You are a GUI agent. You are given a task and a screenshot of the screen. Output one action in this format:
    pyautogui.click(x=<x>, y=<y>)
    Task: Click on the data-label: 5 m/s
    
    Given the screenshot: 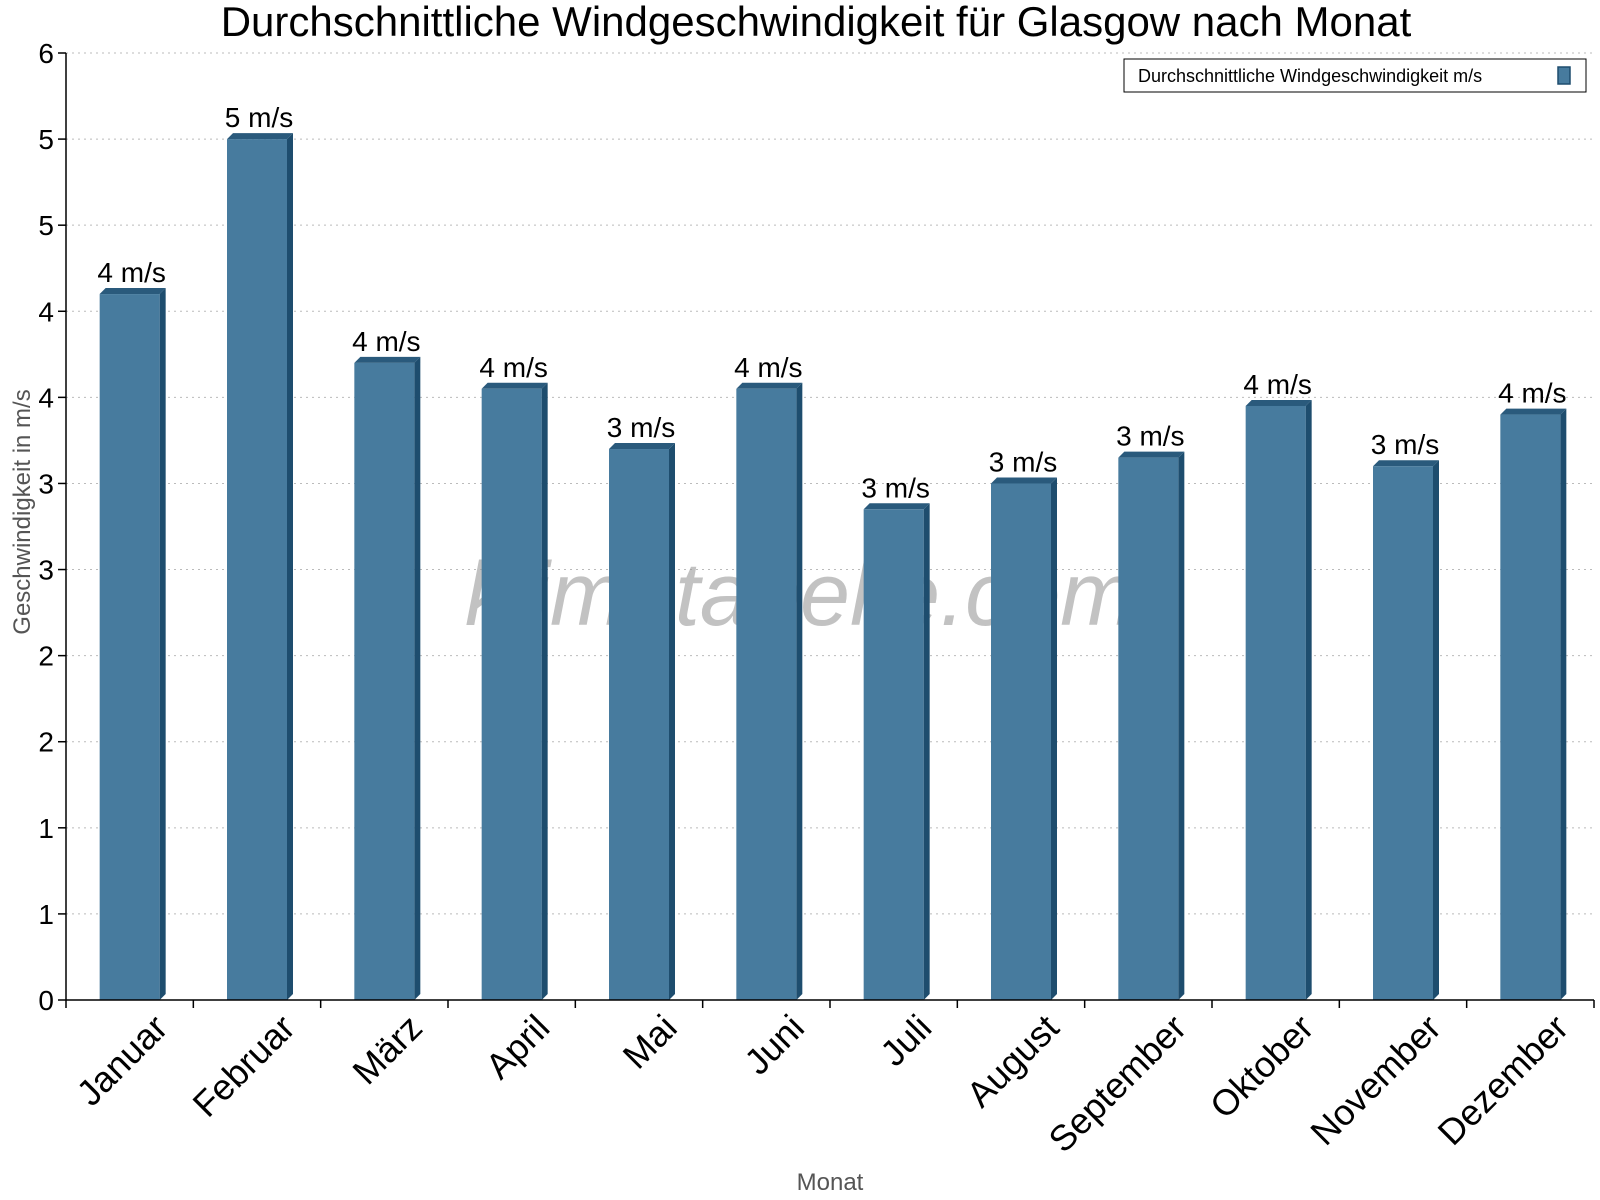 What is the action you would take?
    pyautogui.click(x=259, y=117)
    